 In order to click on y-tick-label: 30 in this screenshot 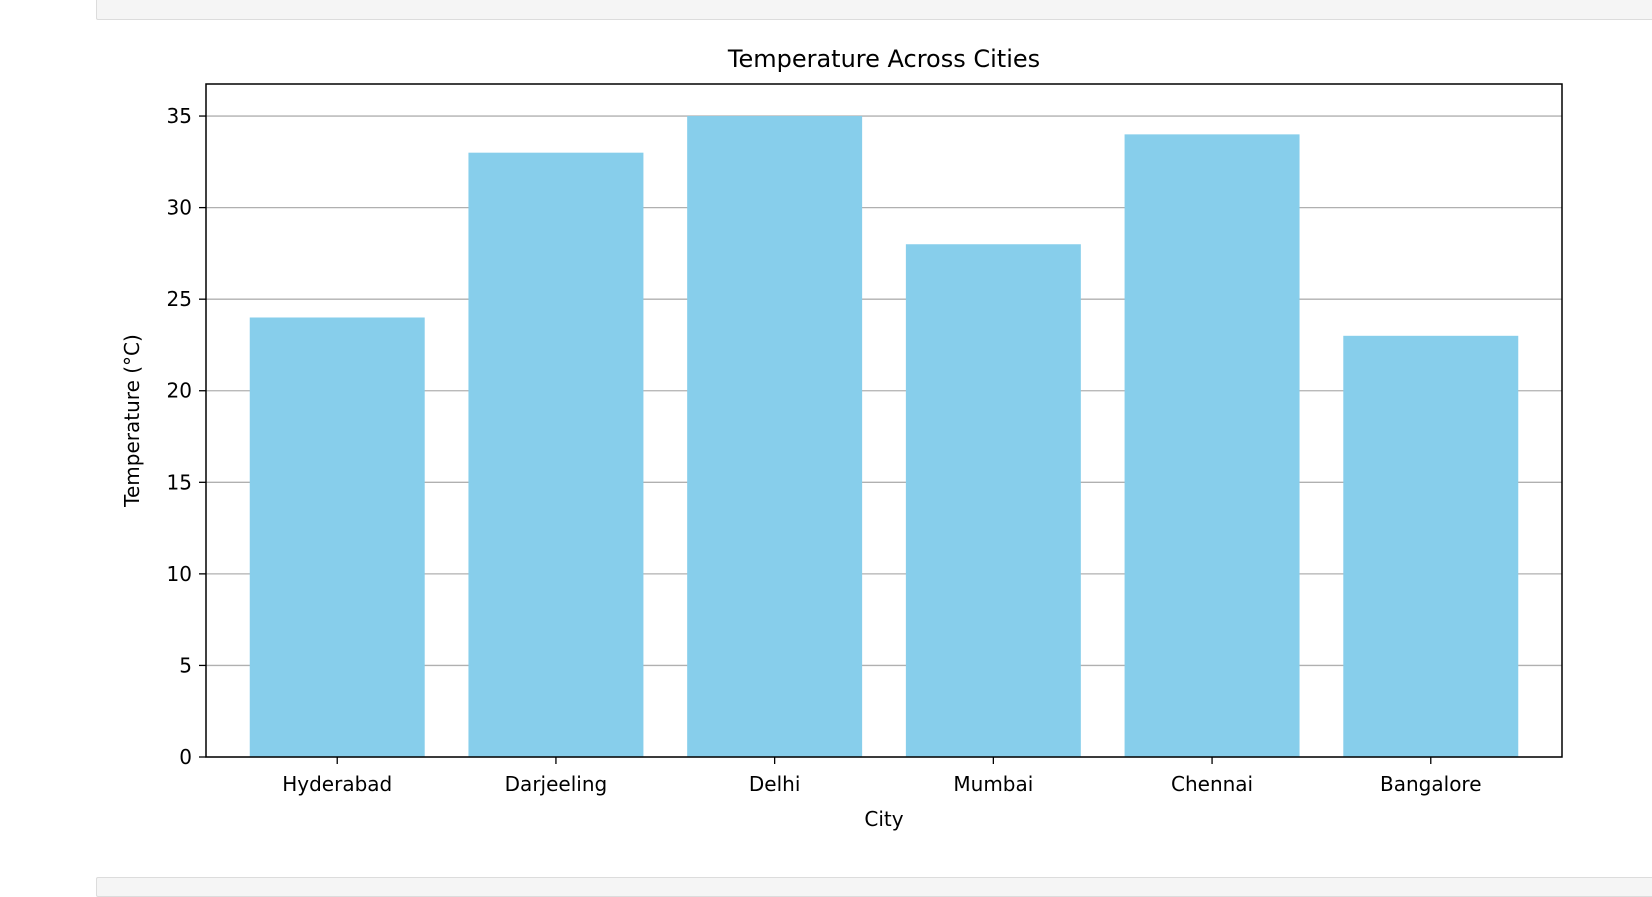, I will do `click(179, 208)`.